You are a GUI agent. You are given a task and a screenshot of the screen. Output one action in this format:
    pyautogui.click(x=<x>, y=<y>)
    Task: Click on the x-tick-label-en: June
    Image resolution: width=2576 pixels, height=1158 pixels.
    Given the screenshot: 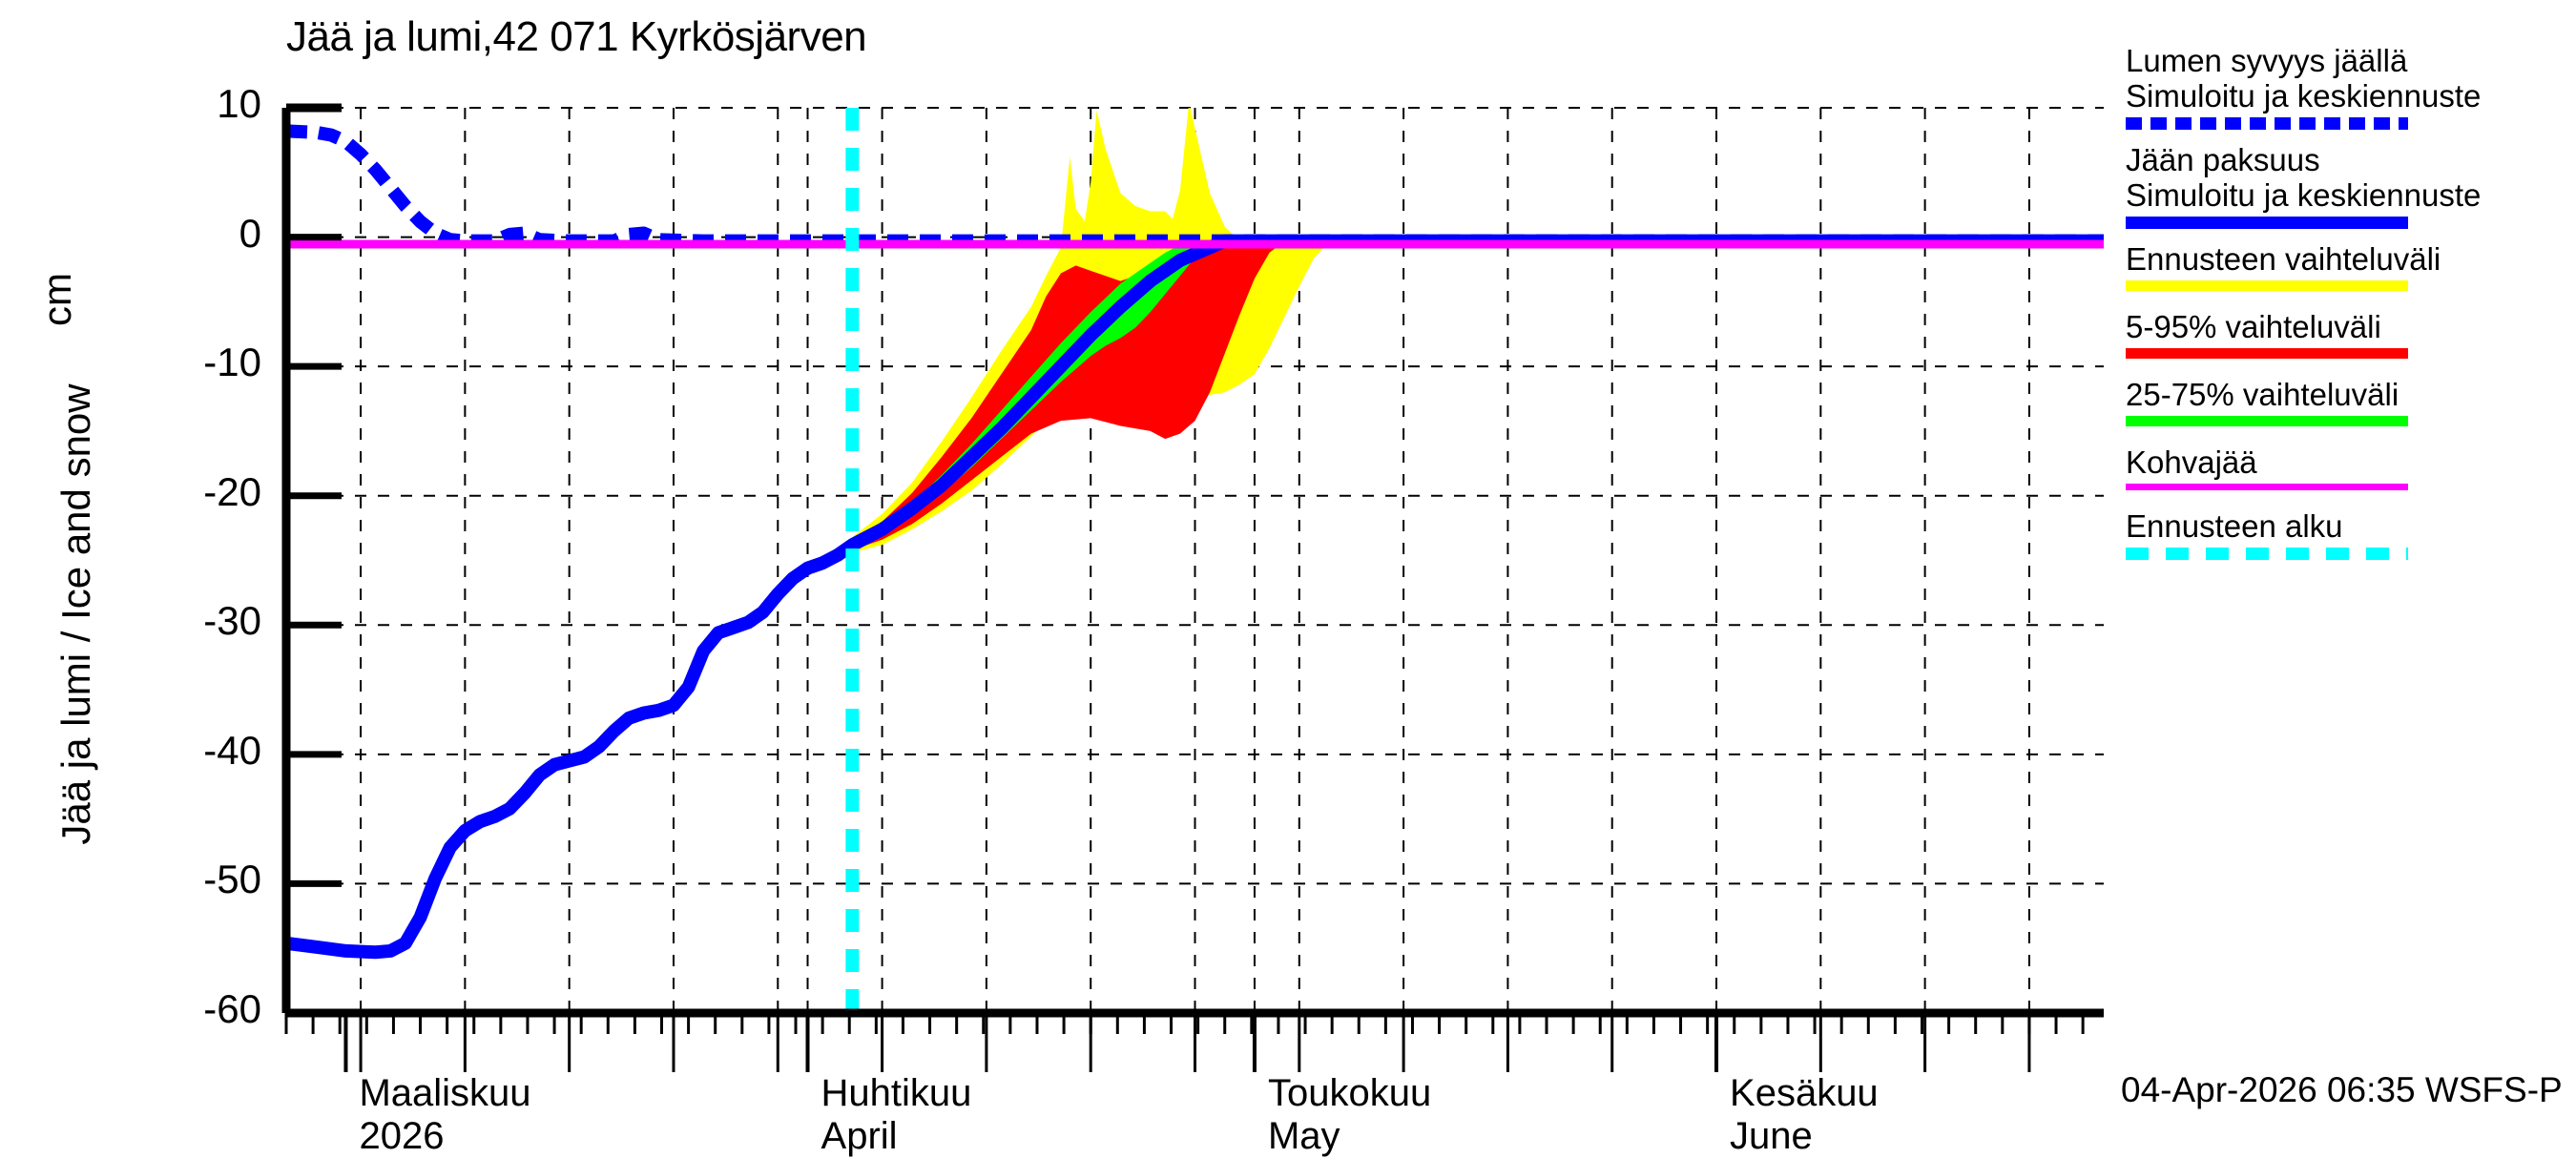 What is the action you would take?
    pyautogui.click(x=1771, y=1135)
    